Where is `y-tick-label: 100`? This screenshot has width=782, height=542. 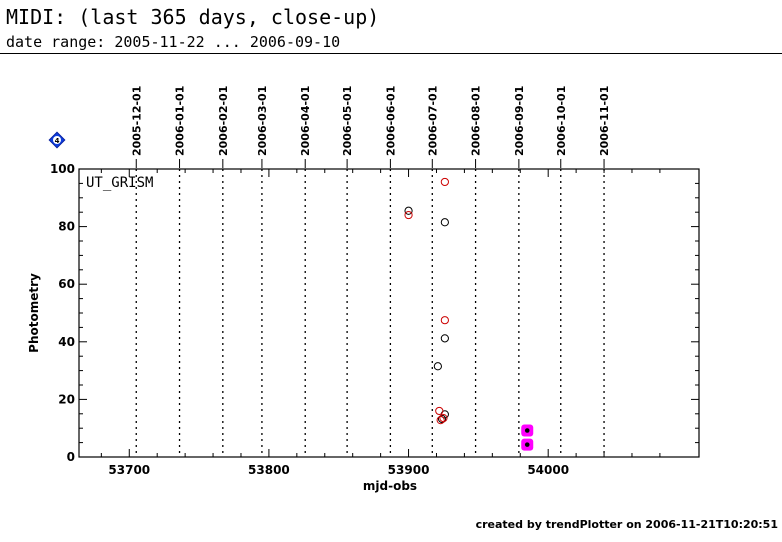
y-tick-label: 100 is located at coordinates (62, 169).